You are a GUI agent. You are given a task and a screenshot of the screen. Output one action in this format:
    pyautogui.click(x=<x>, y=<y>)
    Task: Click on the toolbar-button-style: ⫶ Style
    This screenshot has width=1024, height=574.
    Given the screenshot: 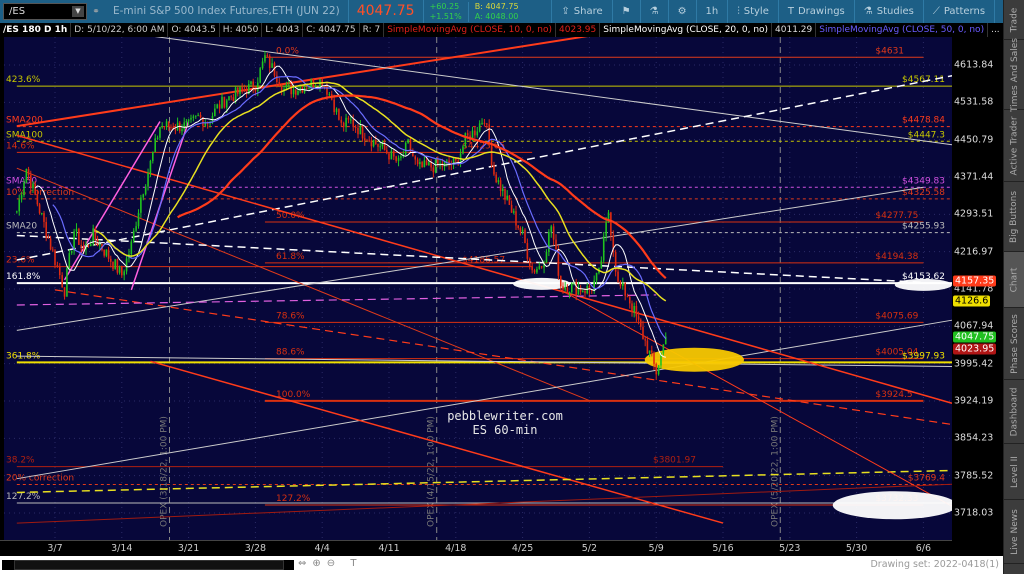 What is the action you would take?
    pyautogui.click(x=752, y=11)
    